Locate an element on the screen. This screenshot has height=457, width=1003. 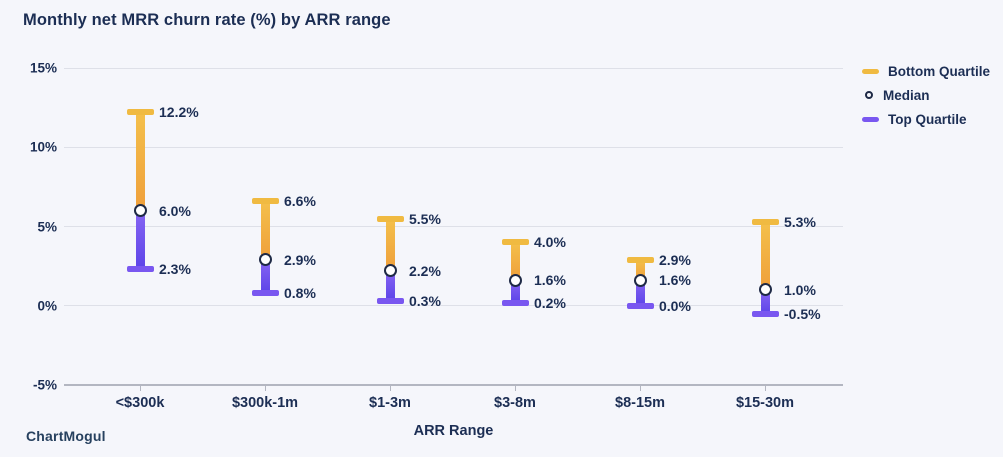
x-axis-category-label: $3-8m is located at coordinates (515, 403).